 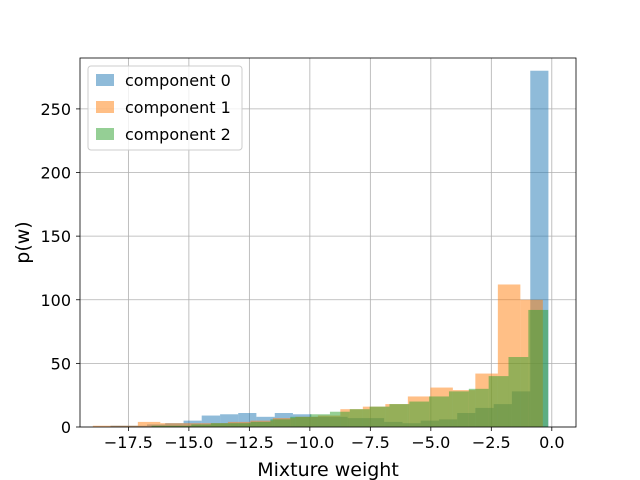 I want to click on y-axis-label: p(w), so click(x=23, y=242).